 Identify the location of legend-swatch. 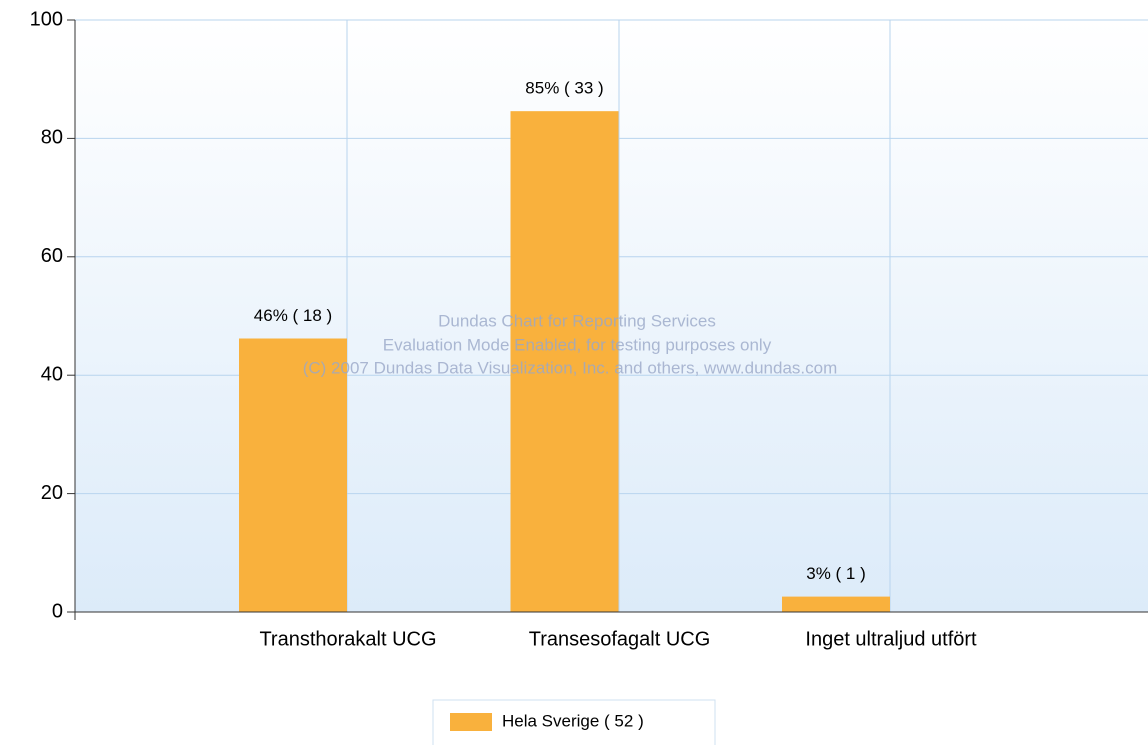
(471, 722).